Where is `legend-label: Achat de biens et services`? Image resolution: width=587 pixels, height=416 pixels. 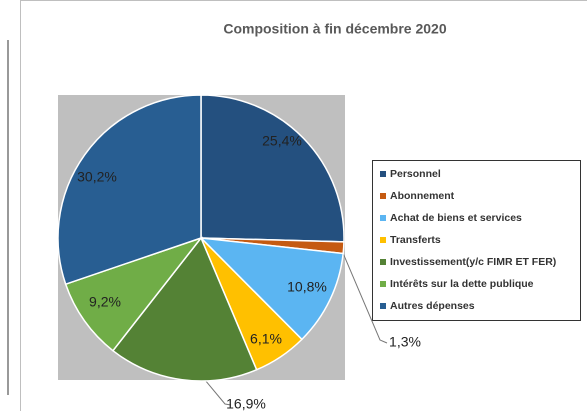
legend-label: Achat de biens et services is located at coordinates (456, 218).